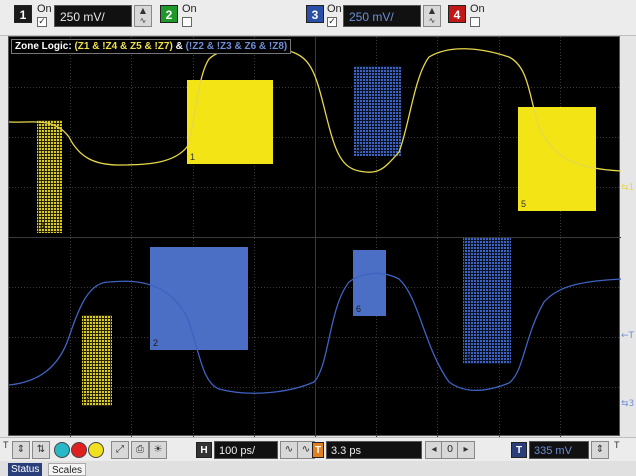 This screenshot has height=476, width=636. Describe the element at coordinates (468, 357) in the screenshot. I see `zone-8-label: 8` at that location.